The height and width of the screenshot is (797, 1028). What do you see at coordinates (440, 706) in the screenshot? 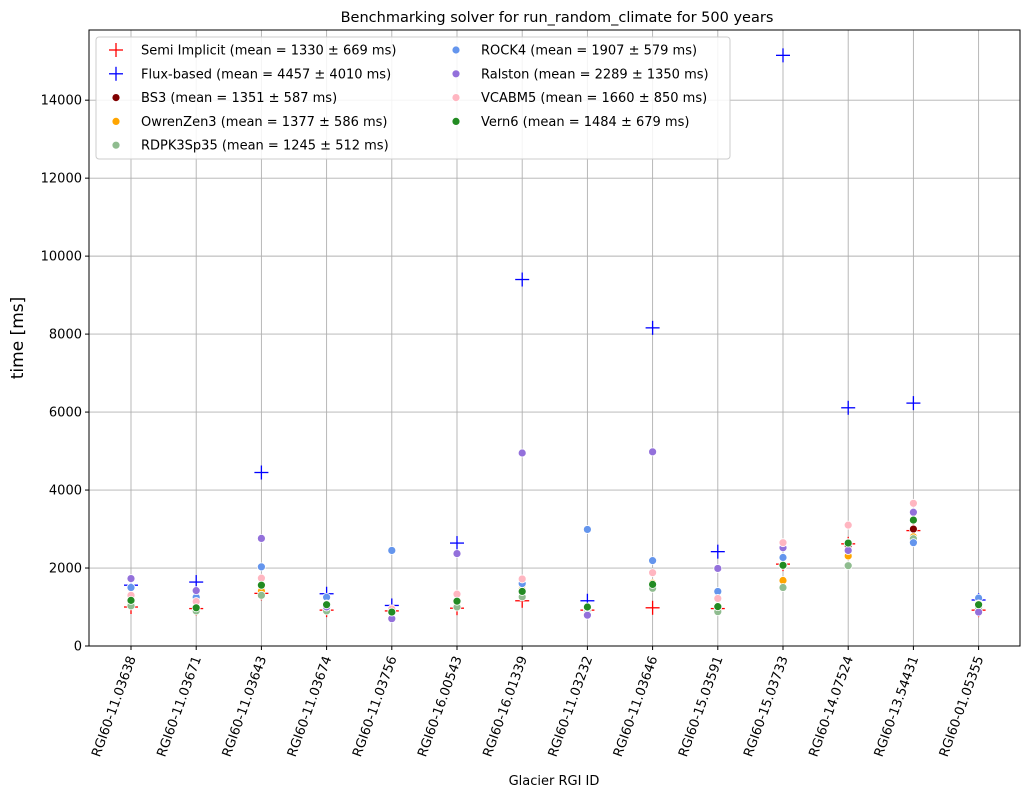
I see `x-tick-label: RGI60-16.00543` at bounding box center [440, 706].